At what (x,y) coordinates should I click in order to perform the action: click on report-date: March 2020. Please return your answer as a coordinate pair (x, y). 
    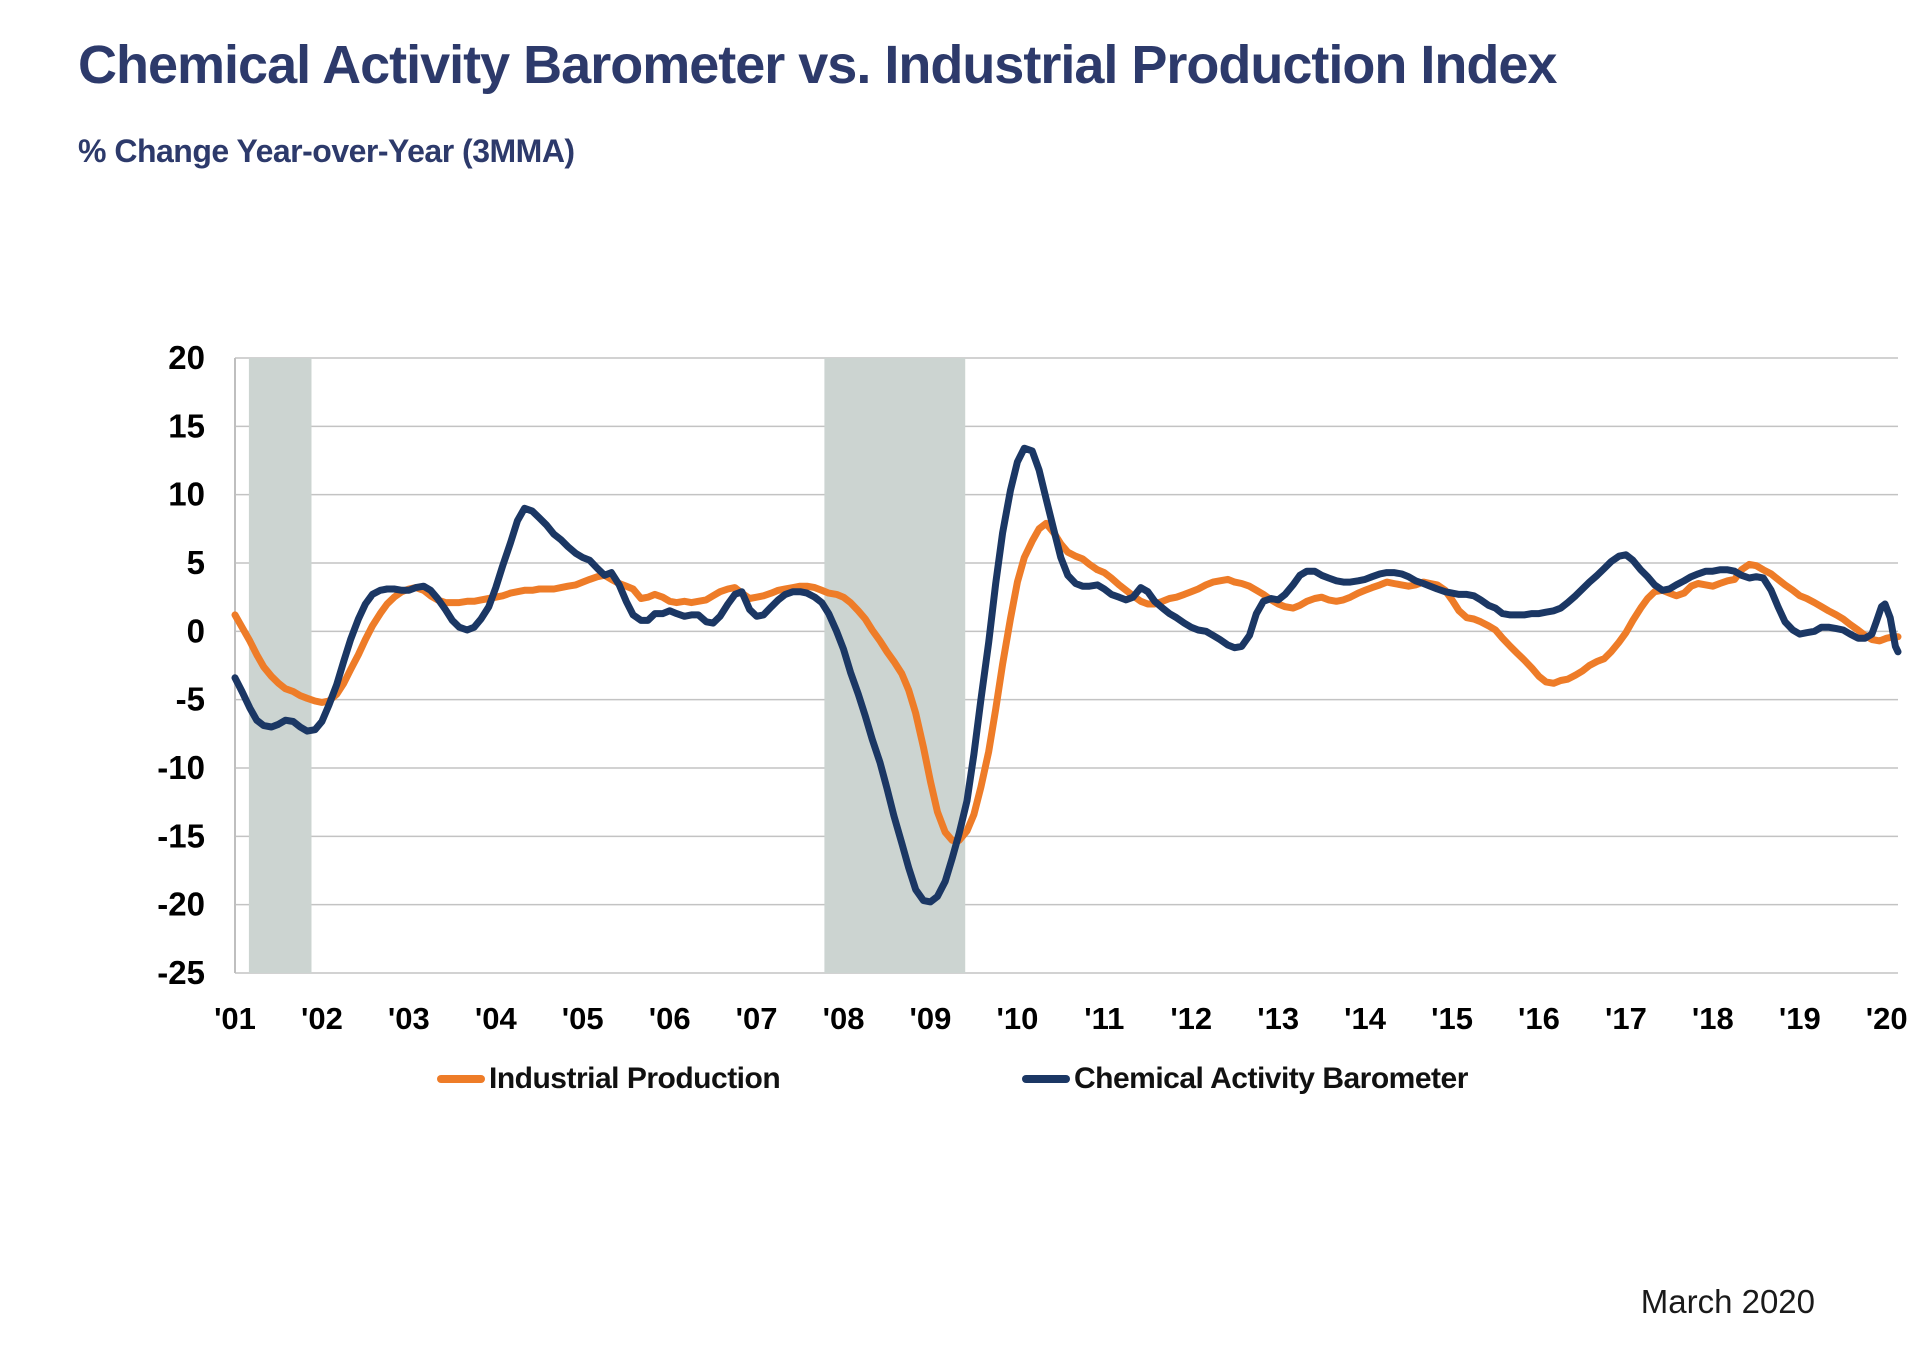
    Looking at the image, I should click on (1727, 1301).